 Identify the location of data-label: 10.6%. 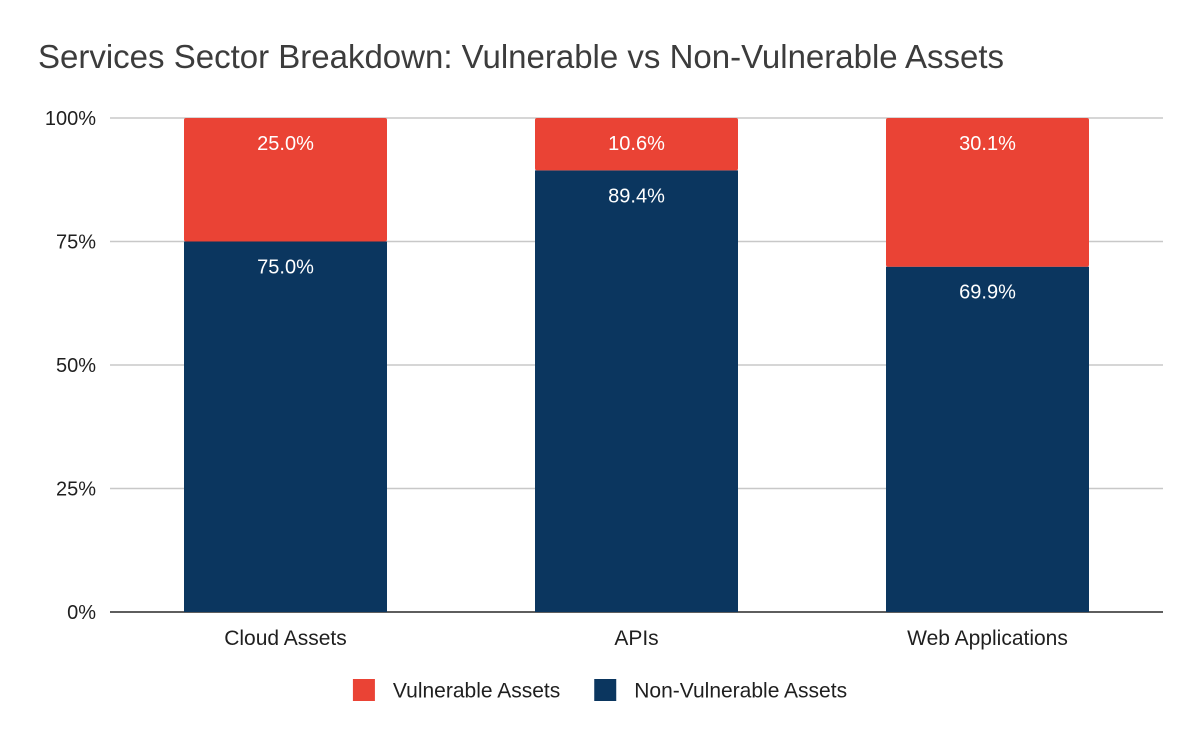
(636, 144).